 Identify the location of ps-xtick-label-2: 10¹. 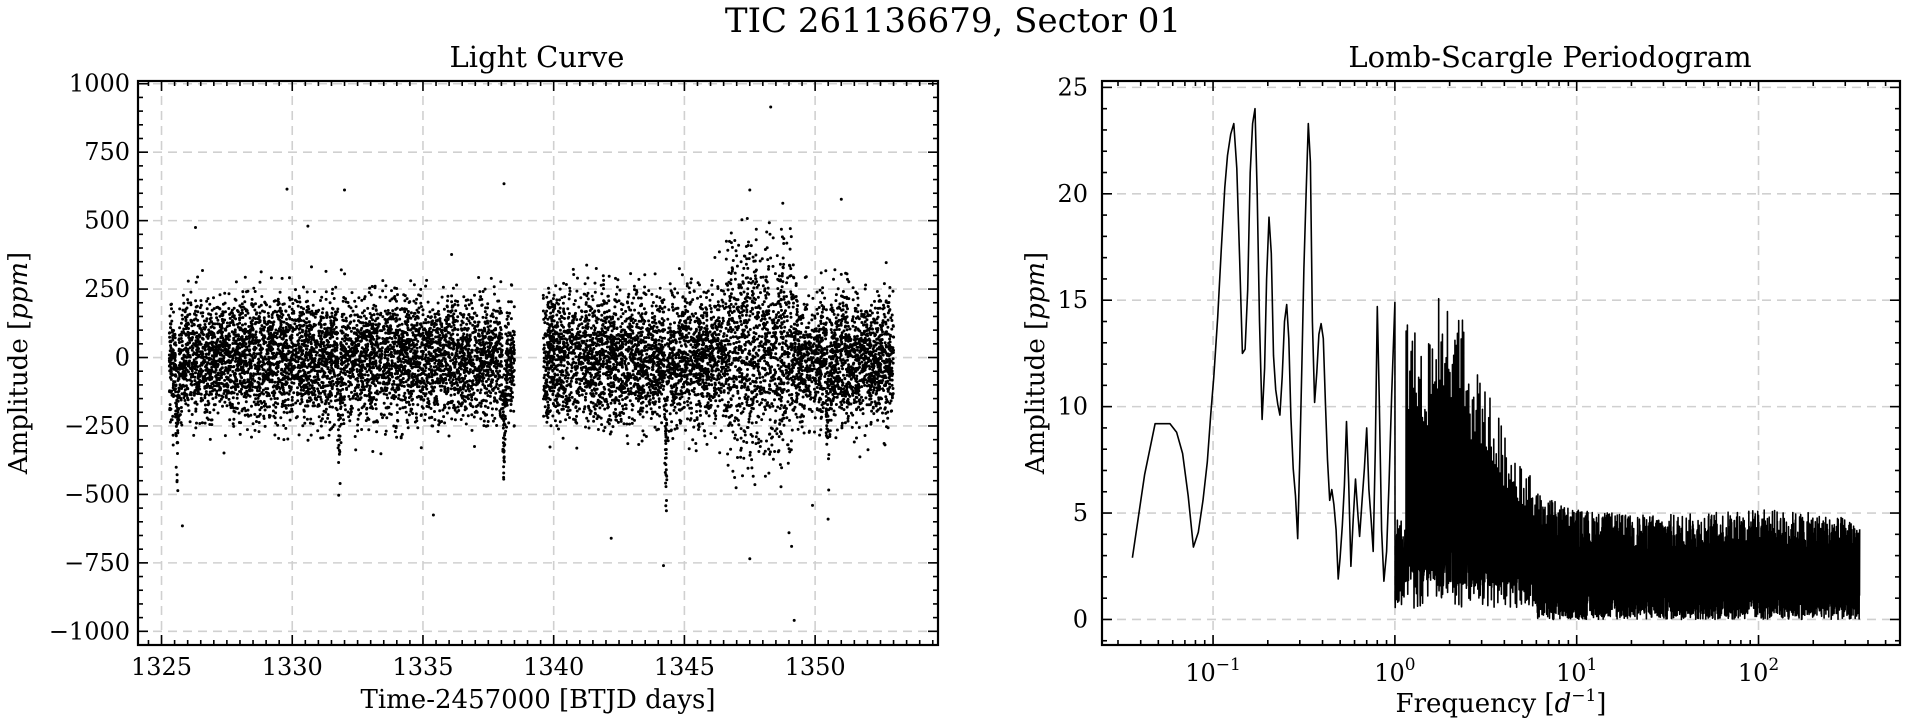
(1576, 671).